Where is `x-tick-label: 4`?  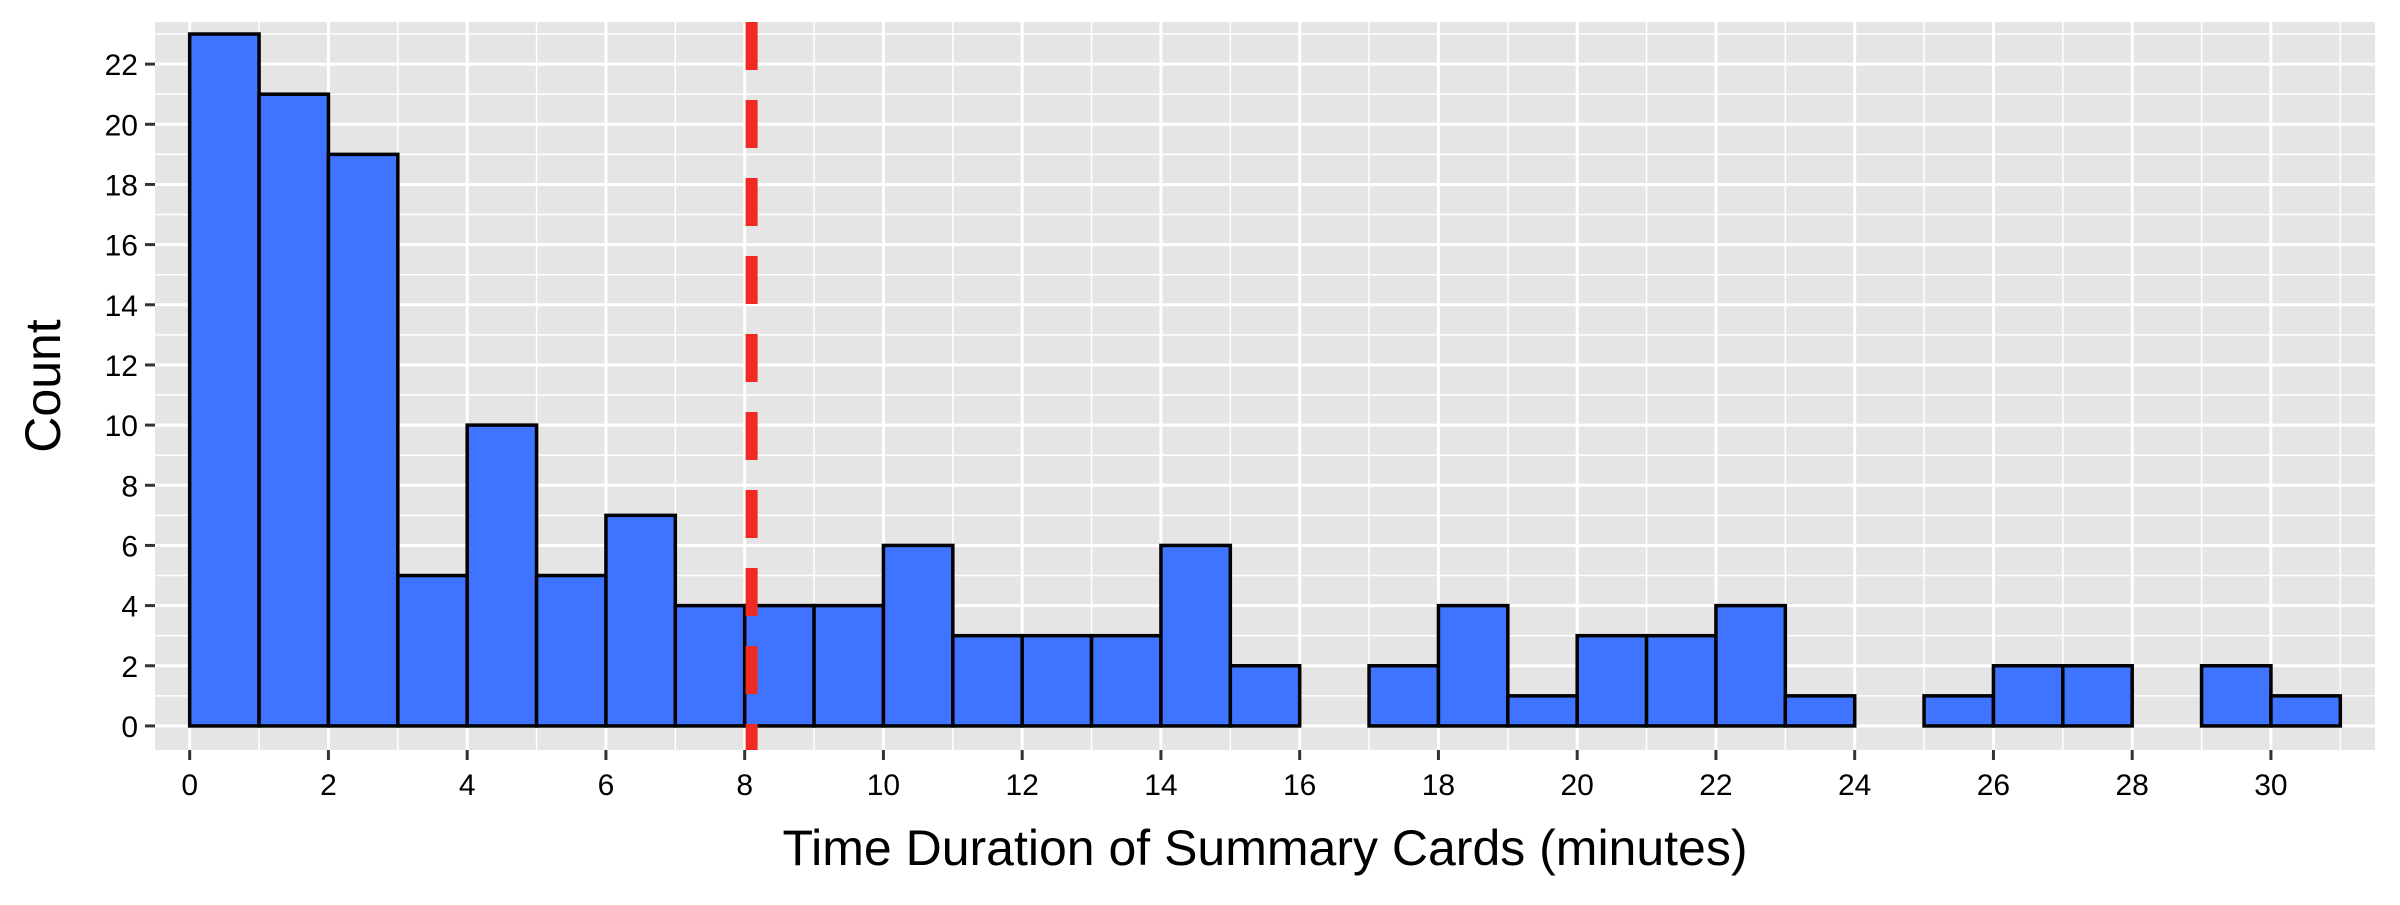 x-tick-label: 4 is located at coordinates (467, 785).